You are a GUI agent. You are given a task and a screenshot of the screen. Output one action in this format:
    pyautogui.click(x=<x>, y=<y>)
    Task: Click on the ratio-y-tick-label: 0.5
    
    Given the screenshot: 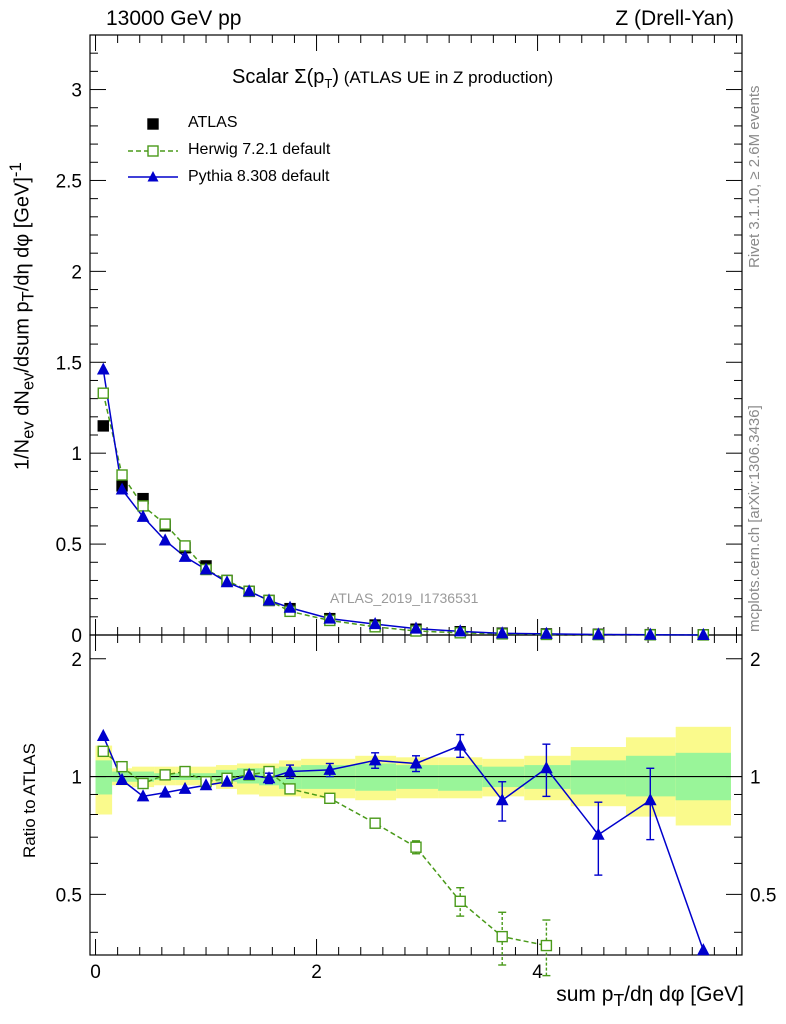 What is the action you would take?
    pyautogui.click(x=69, y=895)
    